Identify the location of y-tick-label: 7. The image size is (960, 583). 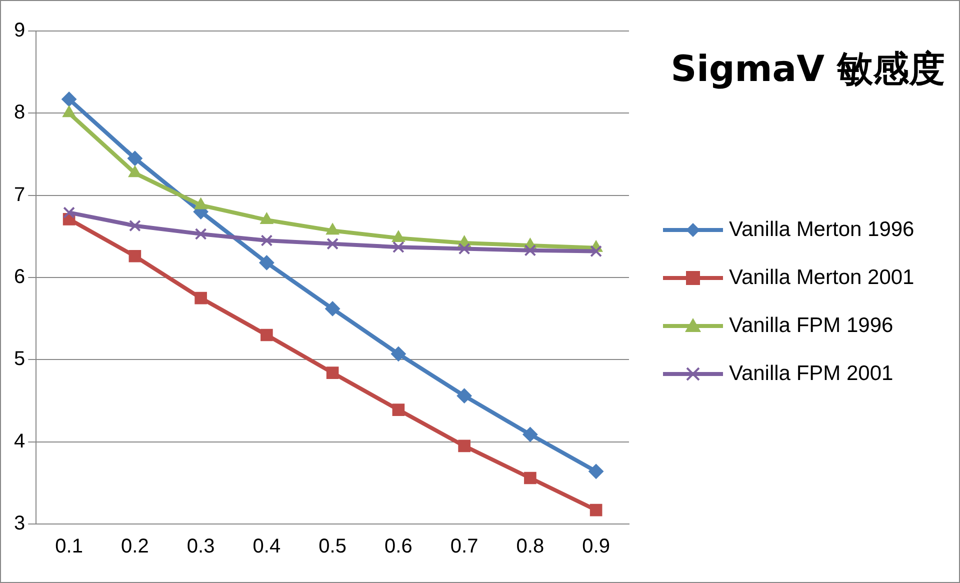
(20, 195).